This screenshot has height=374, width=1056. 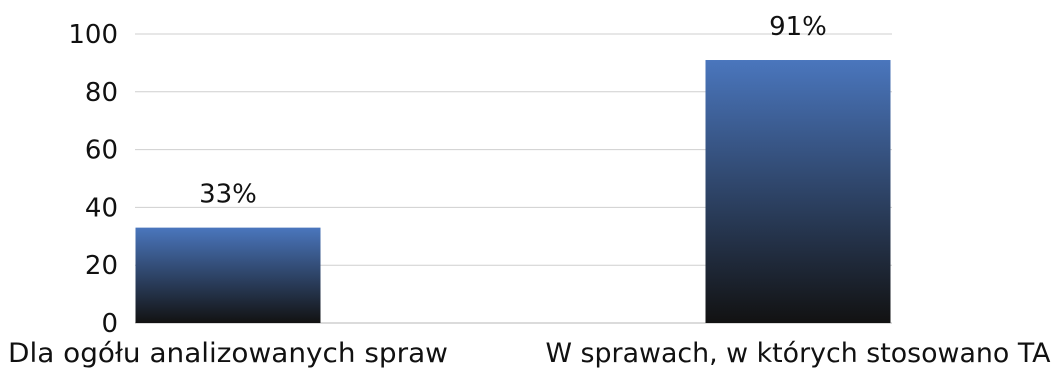 I want to click on y-tick-label: 100, so click(x=93, y=35).